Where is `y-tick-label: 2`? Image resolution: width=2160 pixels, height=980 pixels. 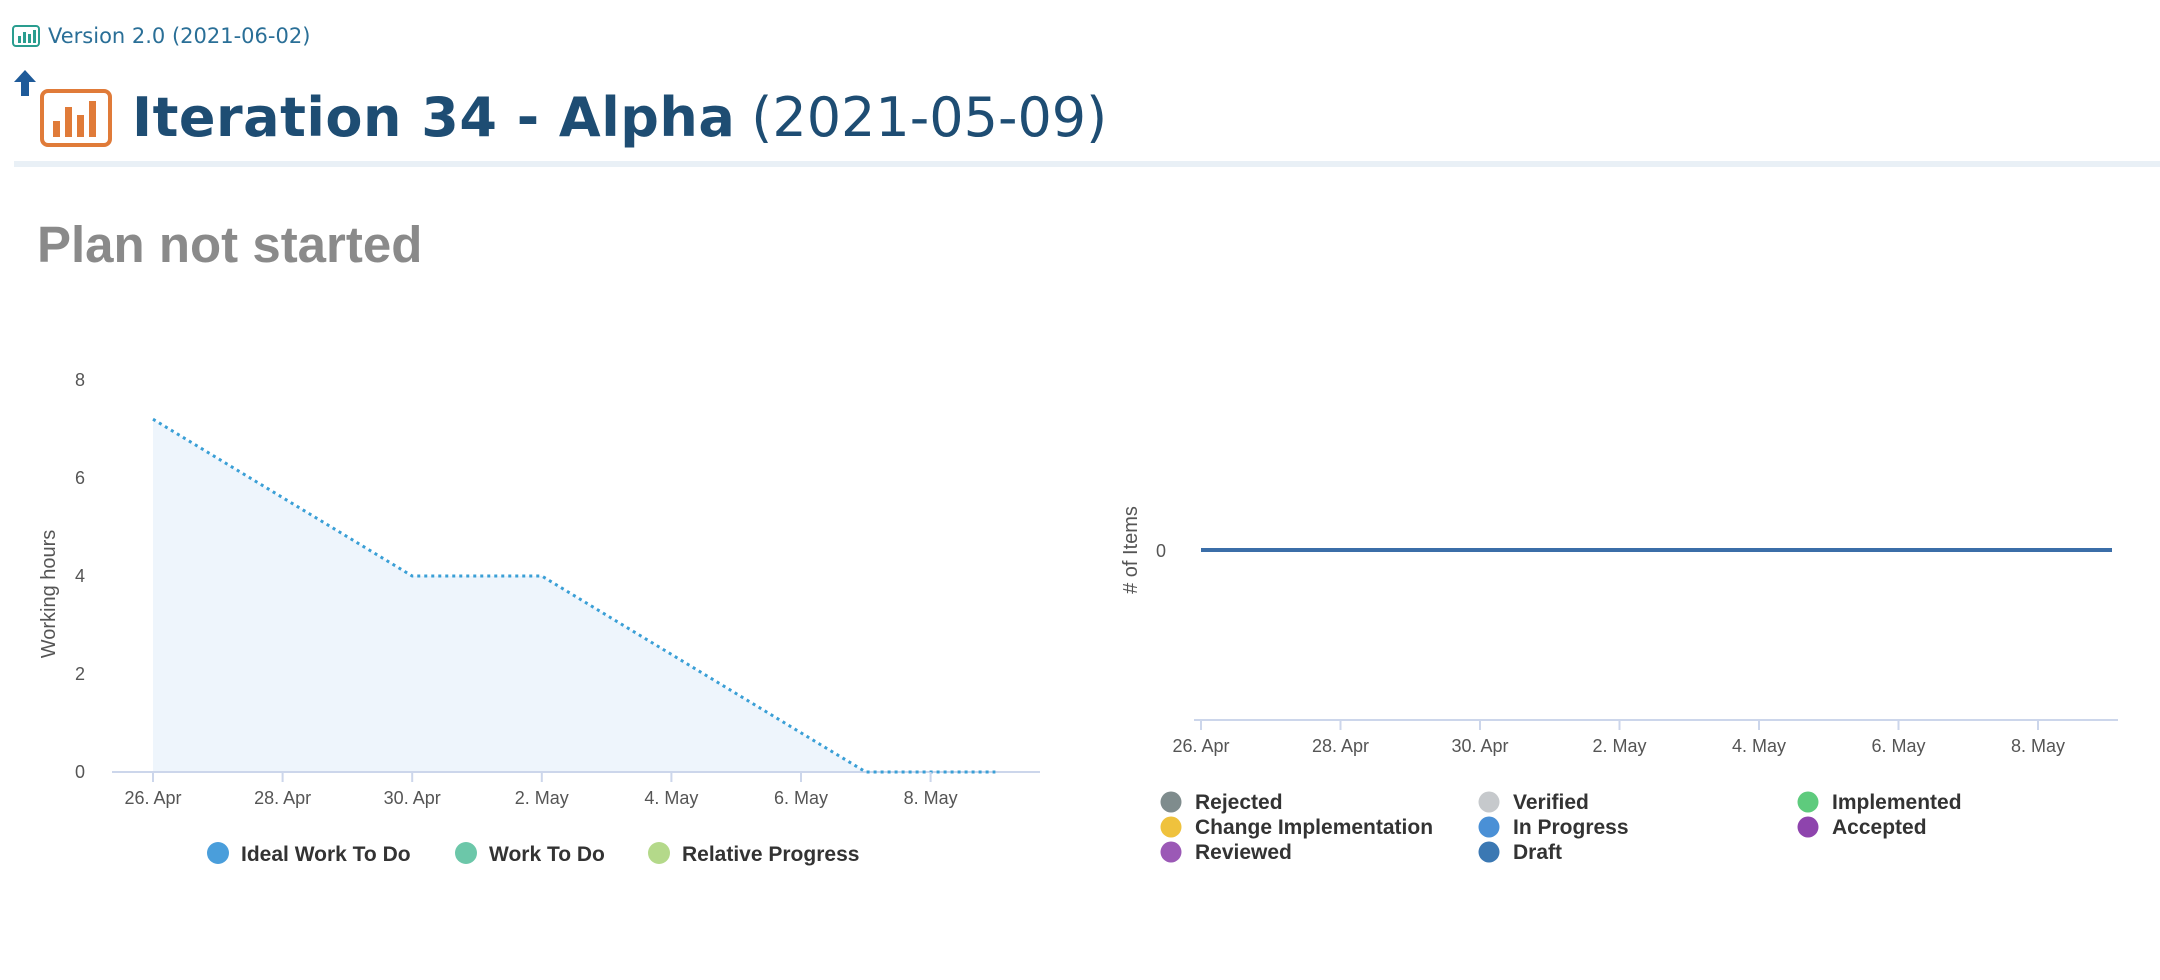
y-tick-label: 2 is located at coordinates (80, 674).